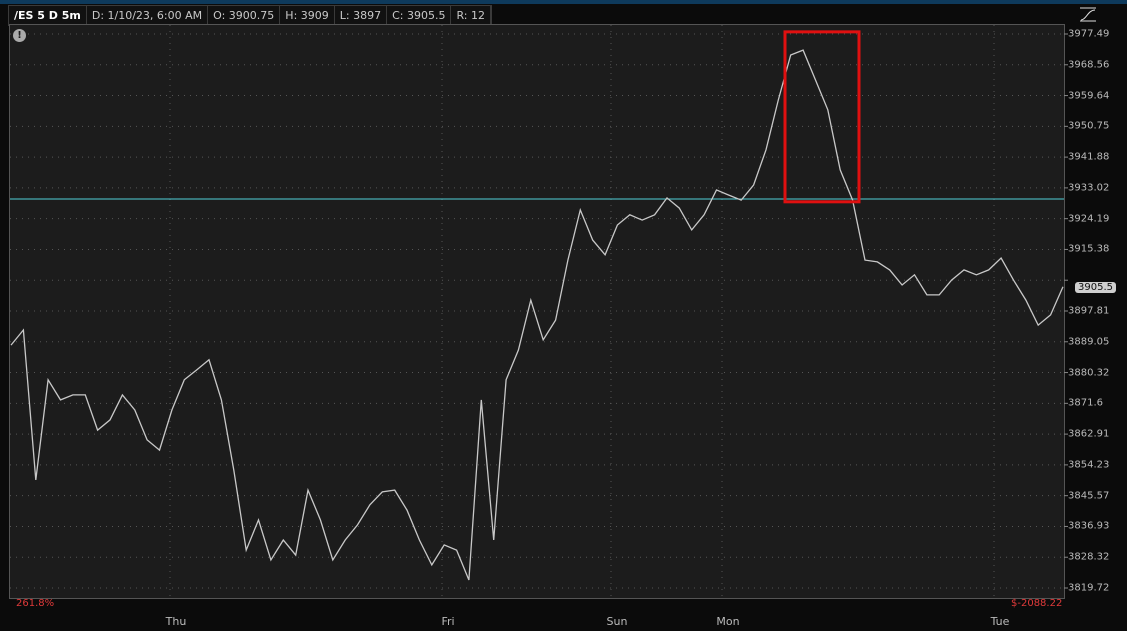 The width and height of the screenshot is (1127, 631). I want to click on y-tick-label: 3880.32, so click(1089, 373).